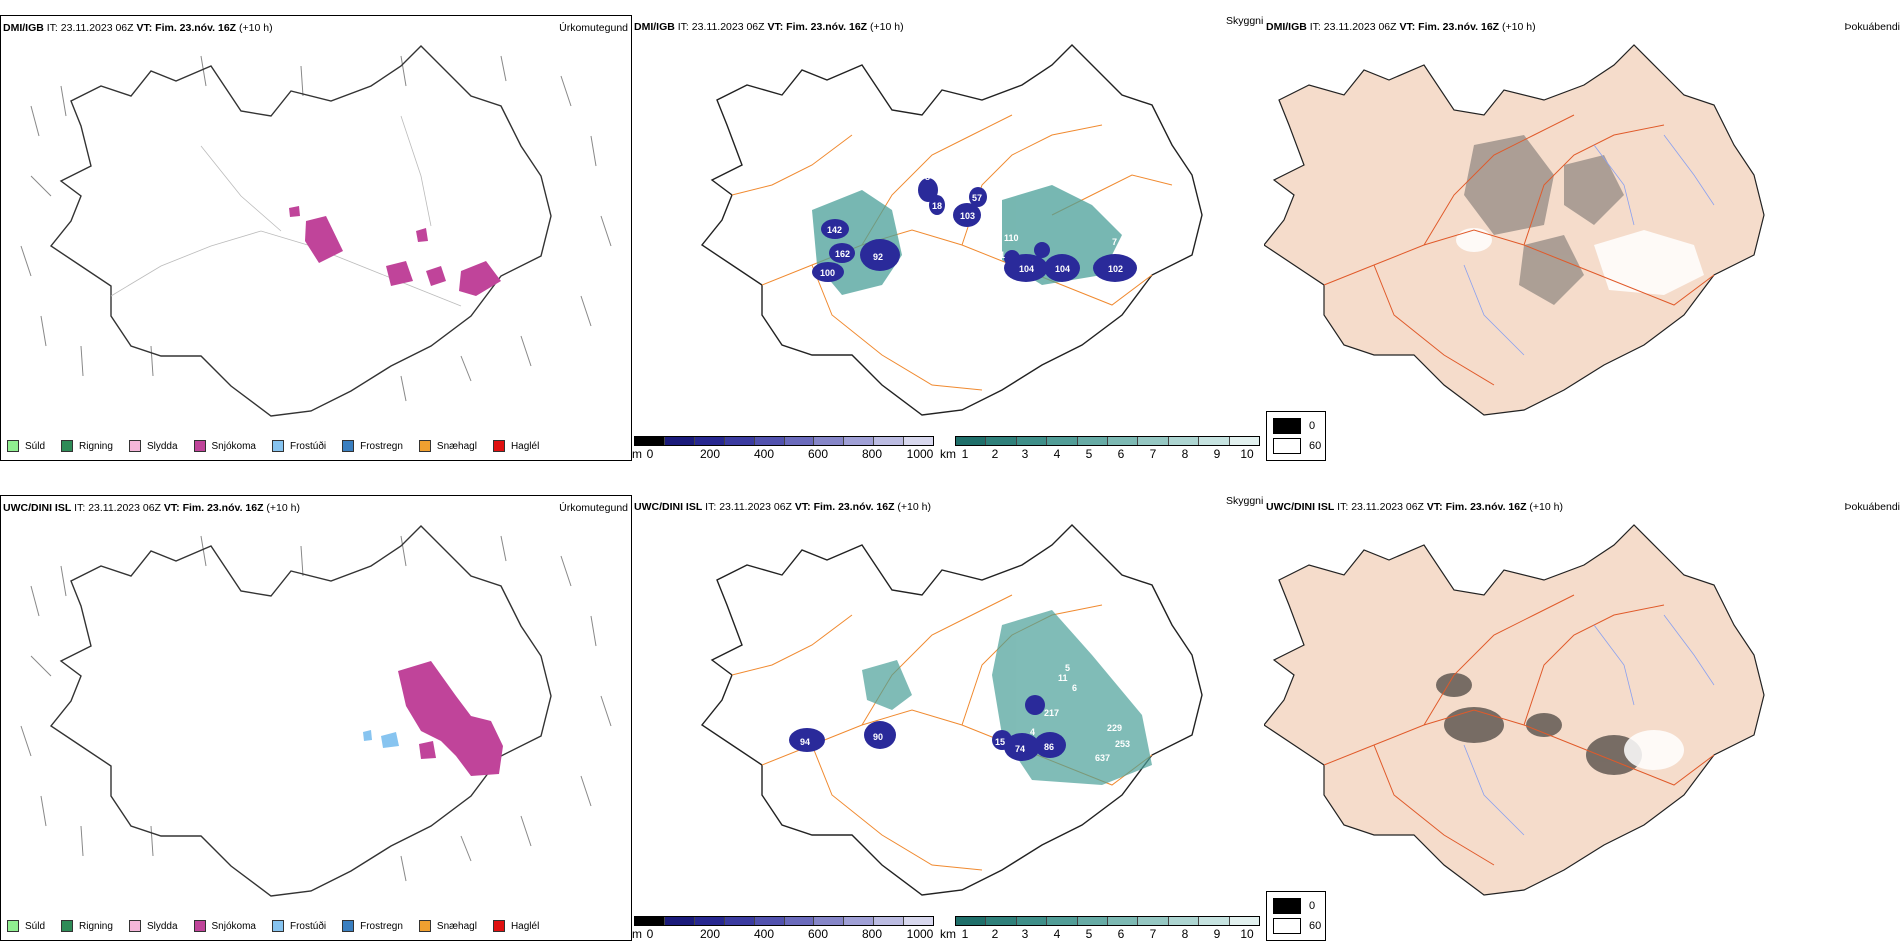 The image size is (1900, 950). Describe the element at coordinates (920, 934) in the screenshot. I see `colorbar-tick: 1000` at that location.